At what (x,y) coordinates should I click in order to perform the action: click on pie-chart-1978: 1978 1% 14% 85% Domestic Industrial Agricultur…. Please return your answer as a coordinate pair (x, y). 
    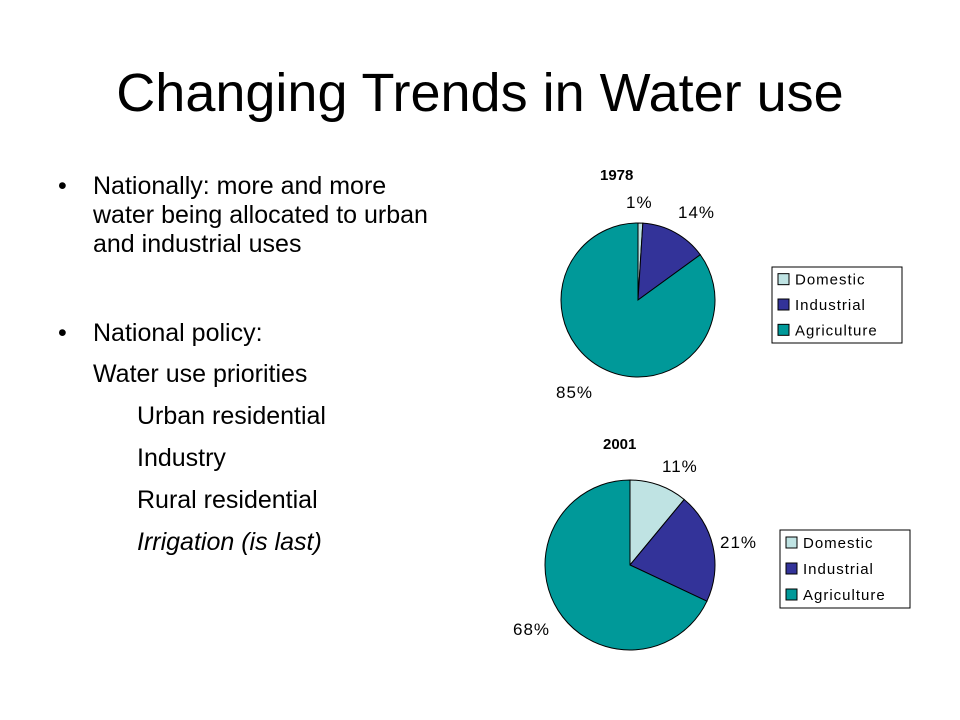
    Looking at the image, I should click on (729, 284).